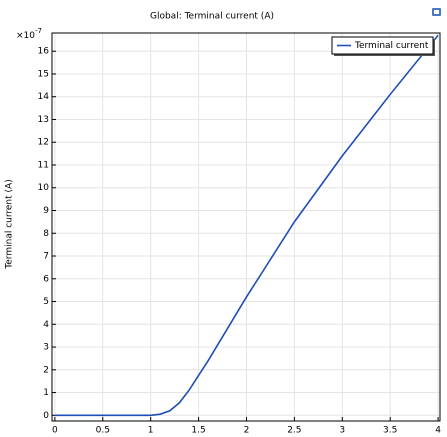  I want to click on chart-title: Global: Terminal current (A), so click(212, 17).